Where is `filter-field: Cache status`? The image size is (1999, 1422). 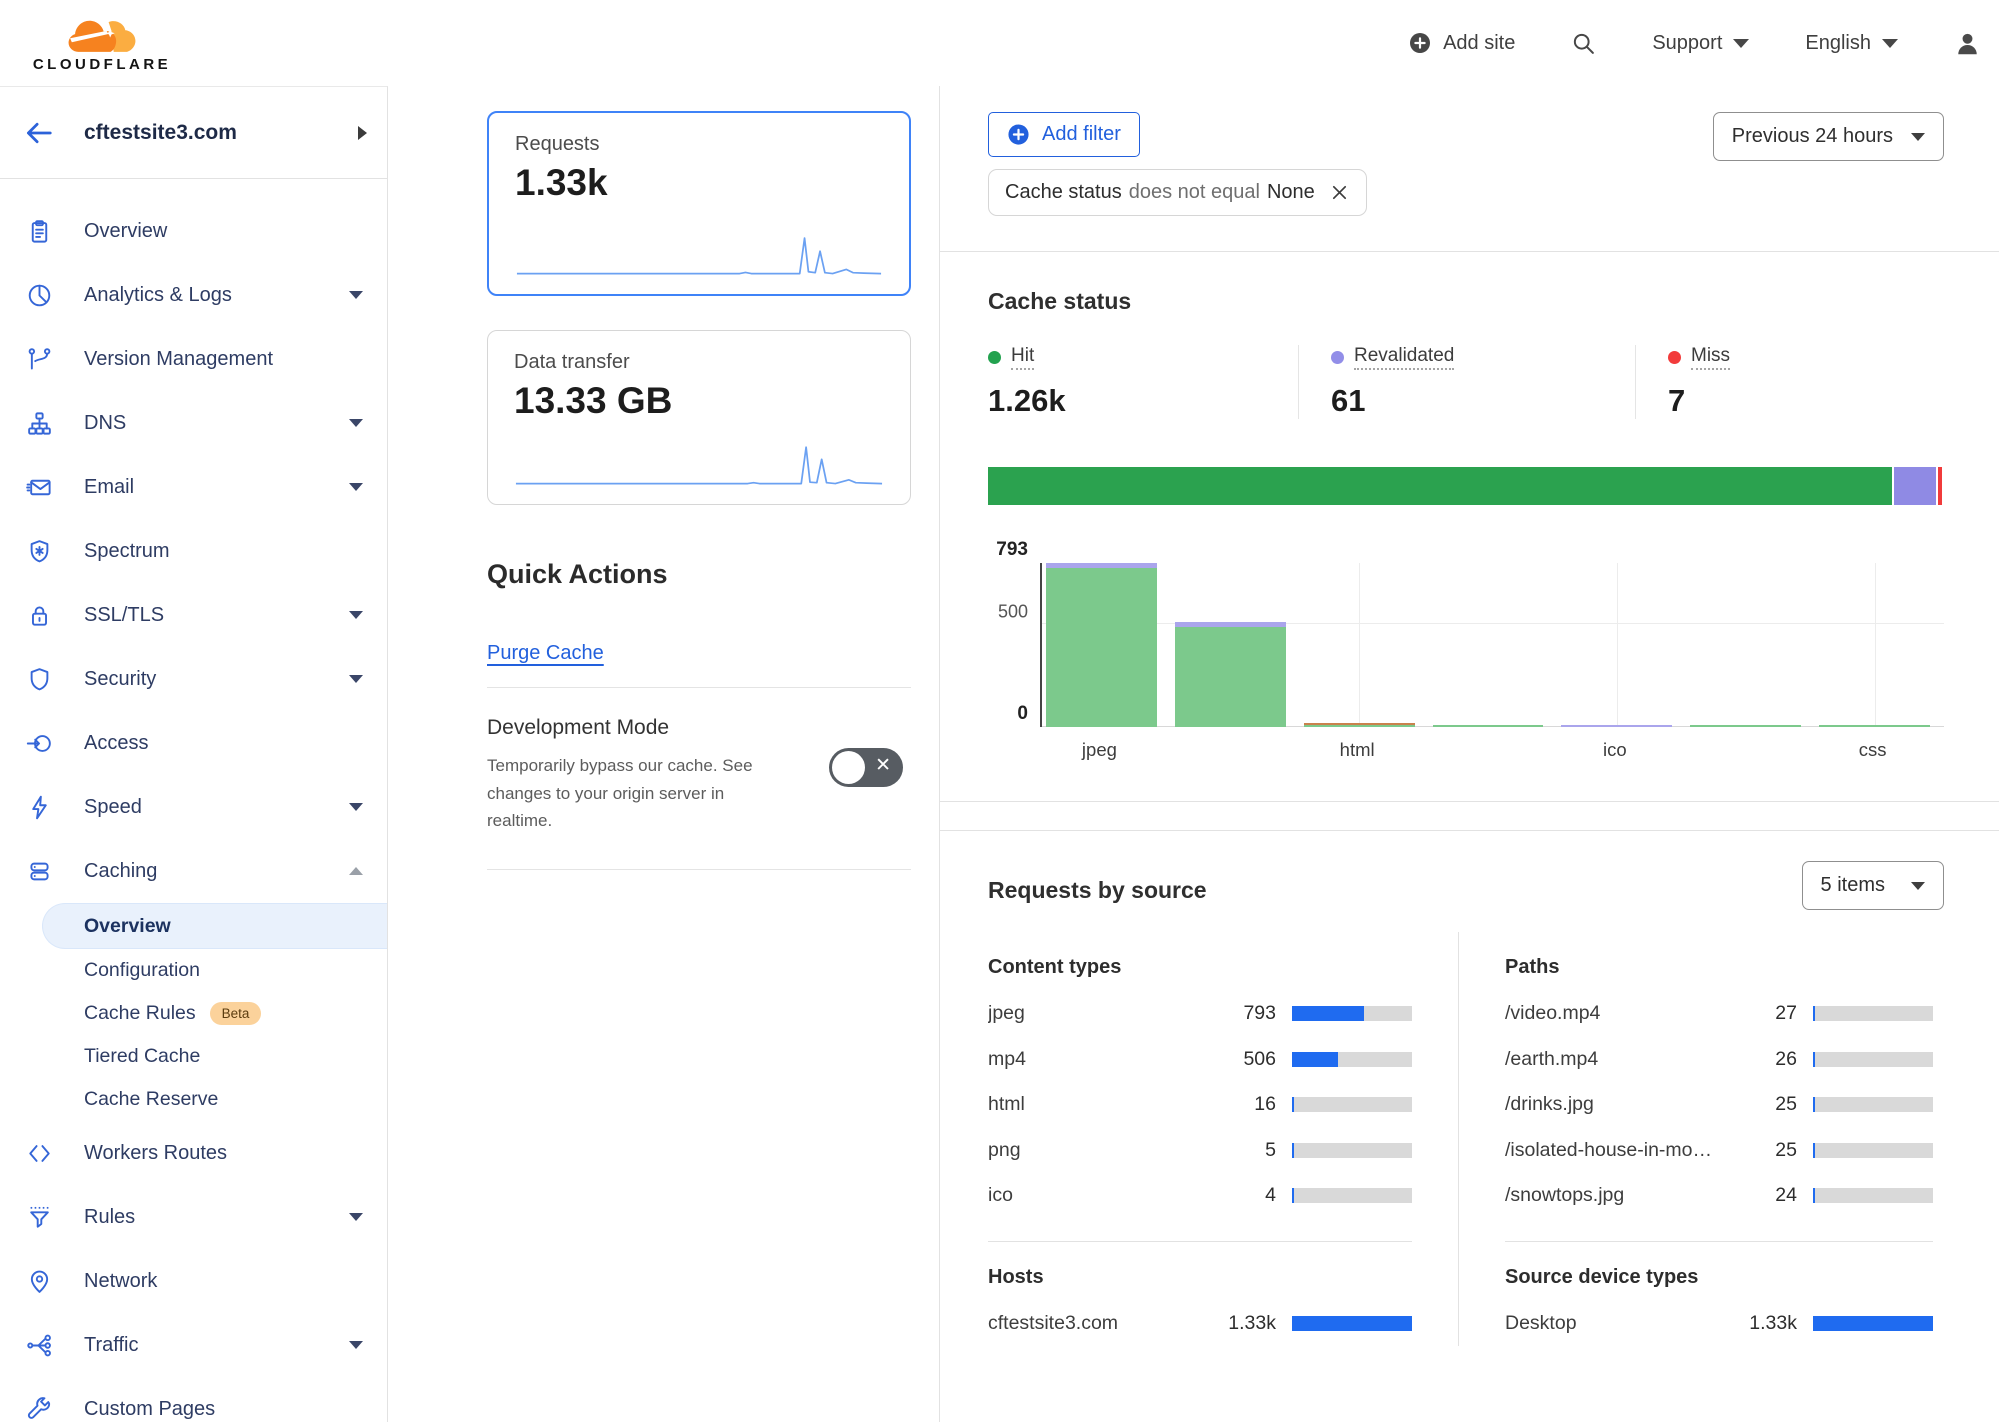 filter-field: Cache status is located at coordinates (1063, 192).